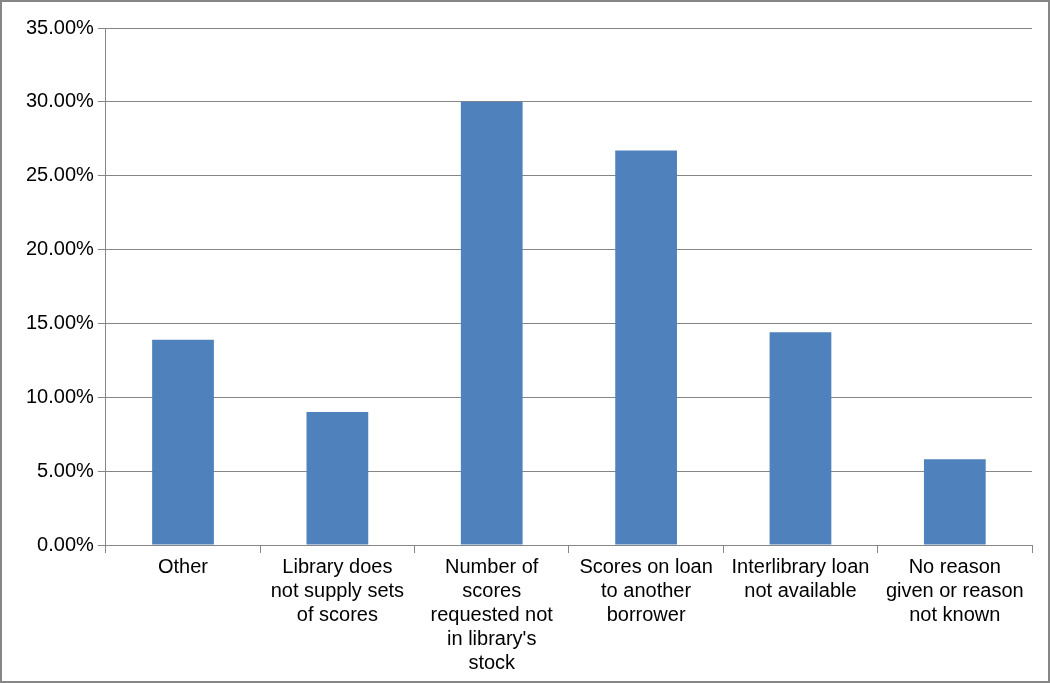 The height and width of the screenshot is (683, 1050). I want to click on x-tick-label: No reason given or reason not known, so click(954, 589).